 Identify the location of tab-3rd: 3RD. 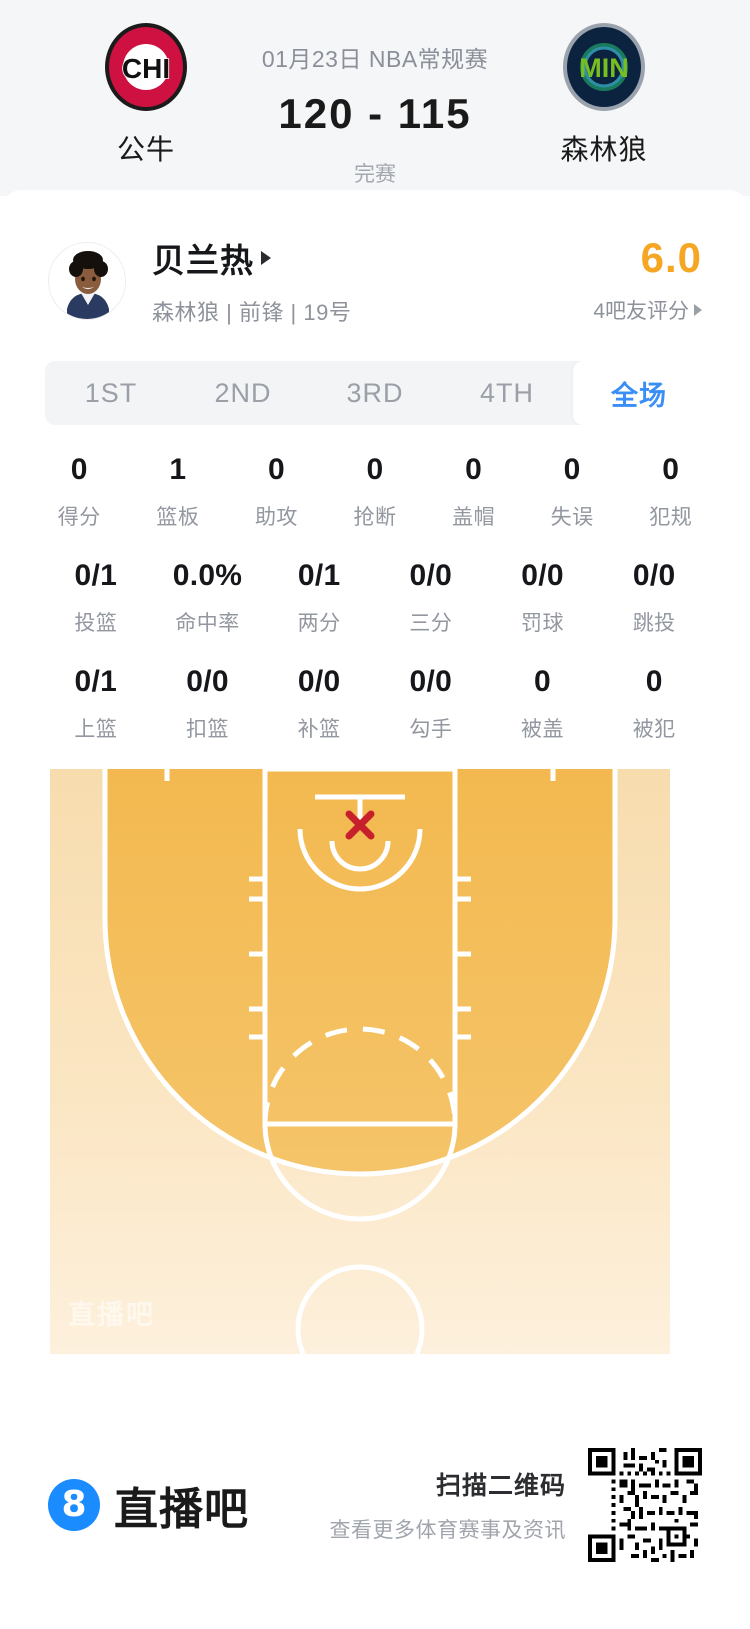
(375, 392).